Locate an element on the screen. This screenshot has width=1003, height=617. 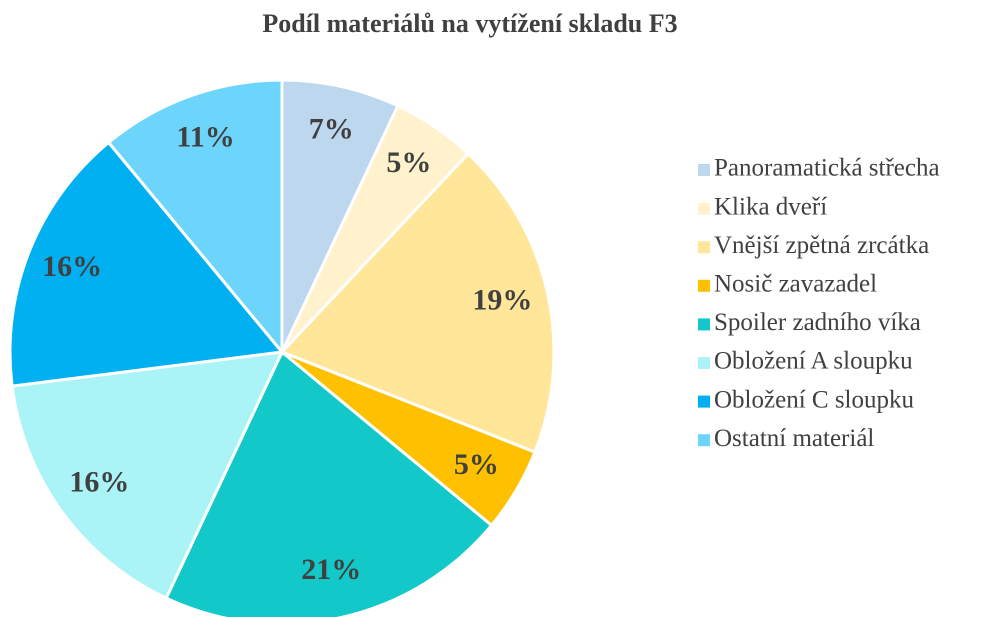
data-label: 19% is located at coordinates (502, 300).